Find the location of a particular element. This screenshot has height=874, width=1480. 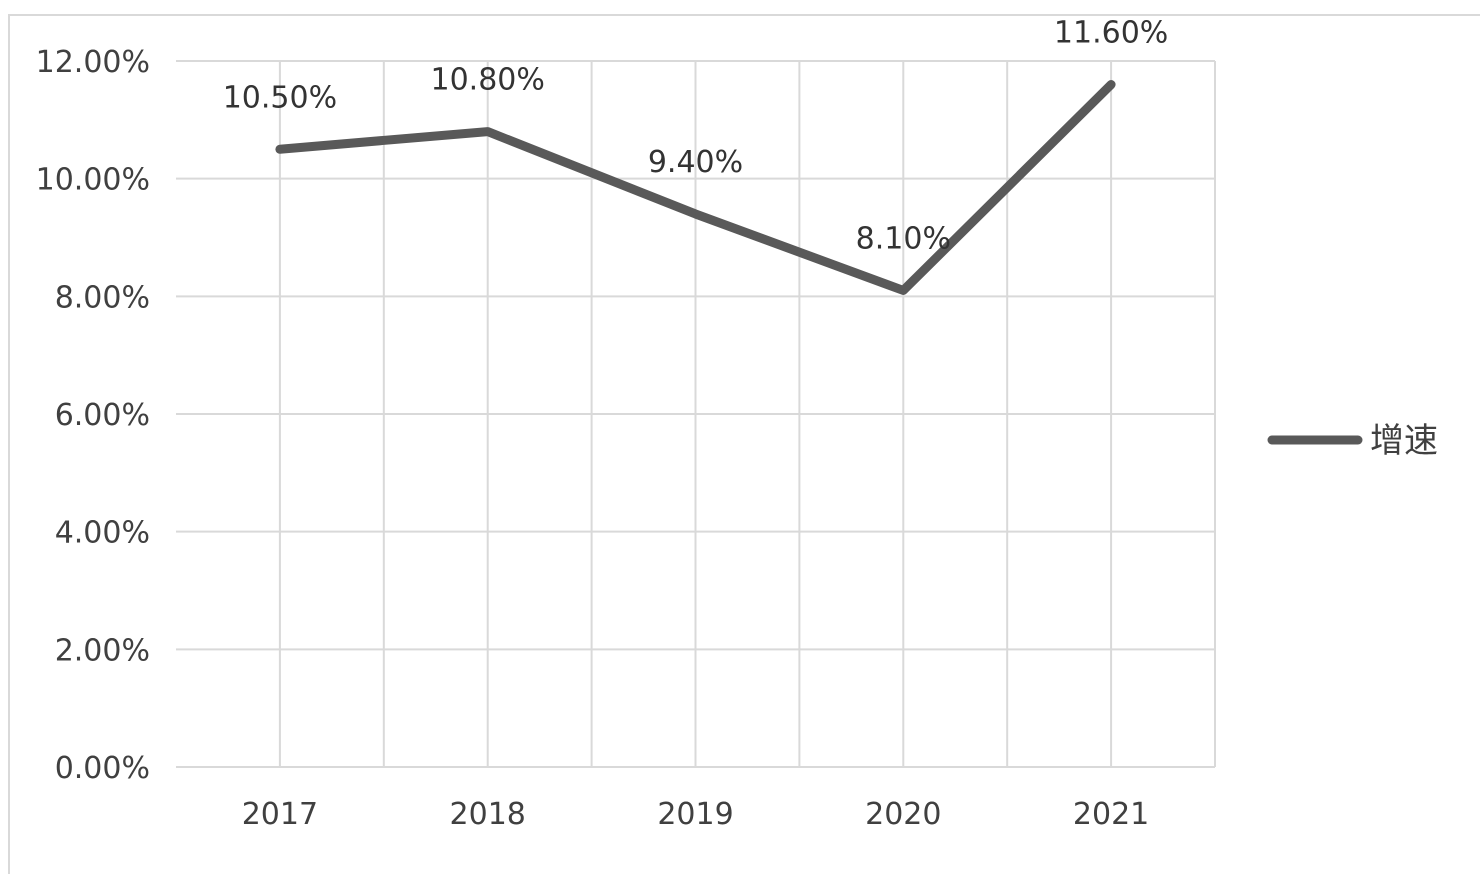

y-tick-label: 8.00% is located at coordinates (102, 297).